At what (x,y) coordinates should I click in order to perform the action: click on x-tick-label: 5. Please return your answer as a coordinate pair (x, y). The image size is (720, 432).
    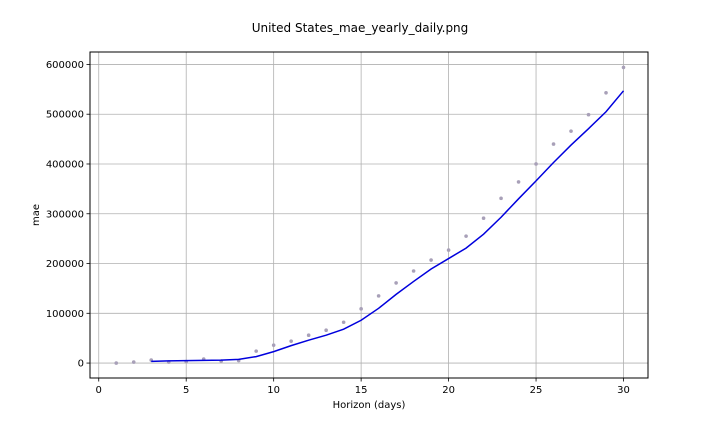
    Looking at the image, I should click on (186, 390).